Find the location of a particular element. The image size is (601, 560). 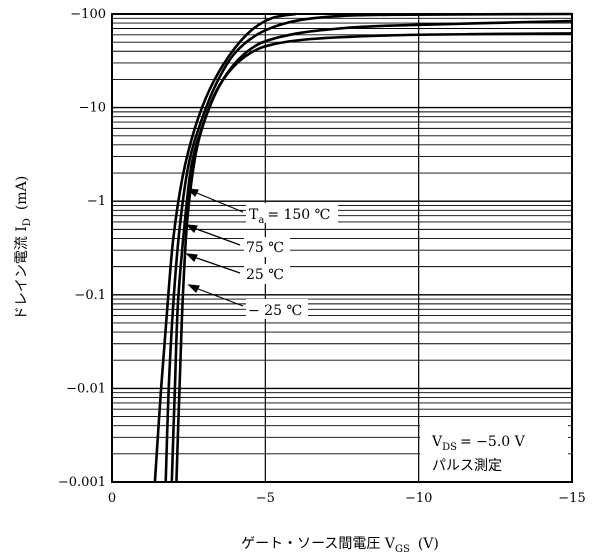

y-tick-label: −0.1 is located at coordinates (90, 295).